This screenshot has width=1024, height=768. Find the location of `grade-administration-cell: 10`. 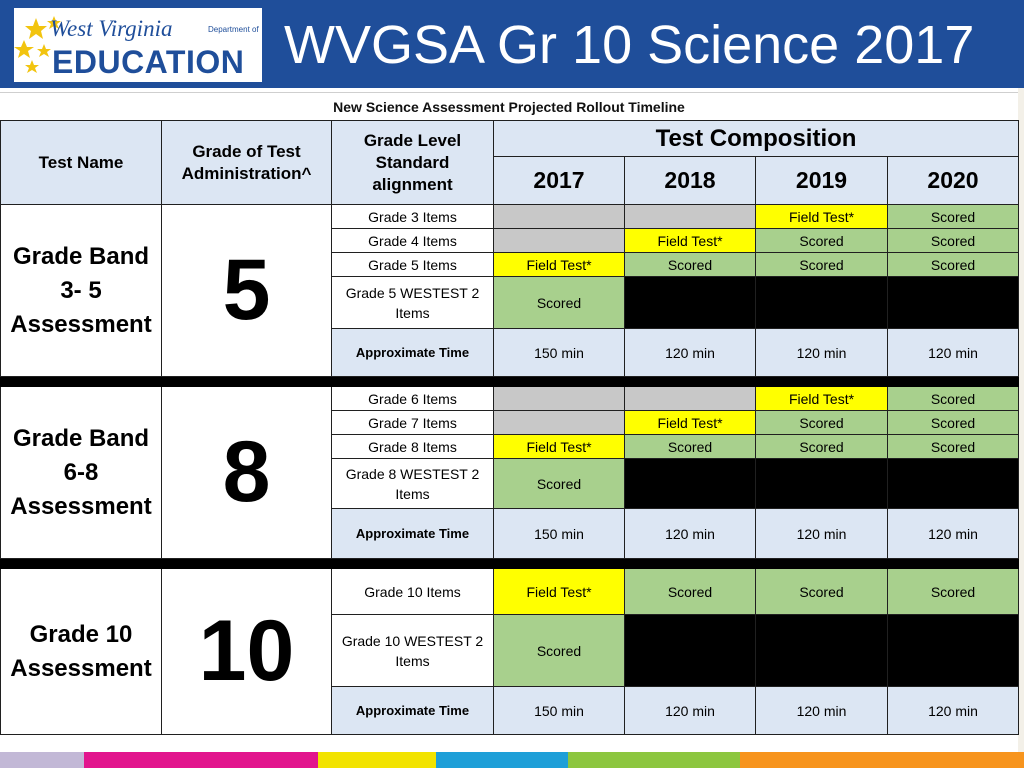

grade-administration-cell: 10 is located at coordinates (246, 651).